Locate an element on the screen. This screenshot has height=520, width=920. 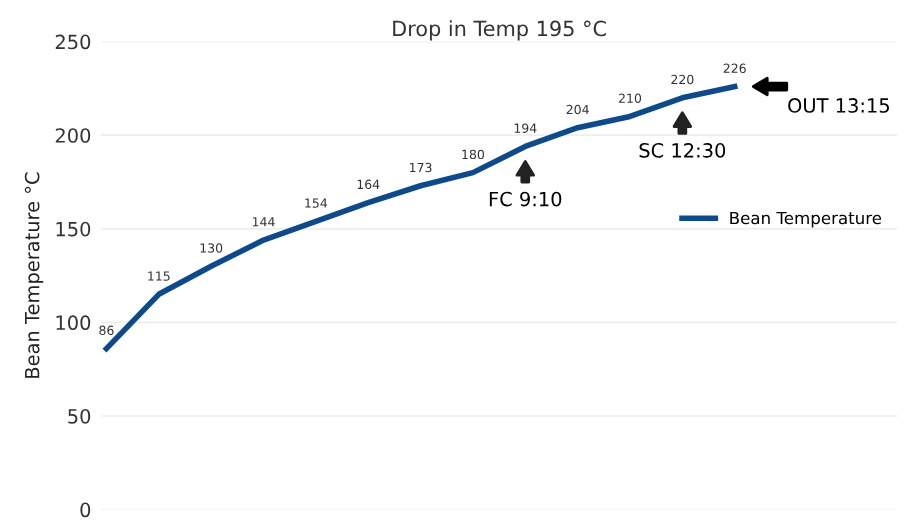
chart-title: Drop in Temp 195 °C is located at coordinates (499, 30).